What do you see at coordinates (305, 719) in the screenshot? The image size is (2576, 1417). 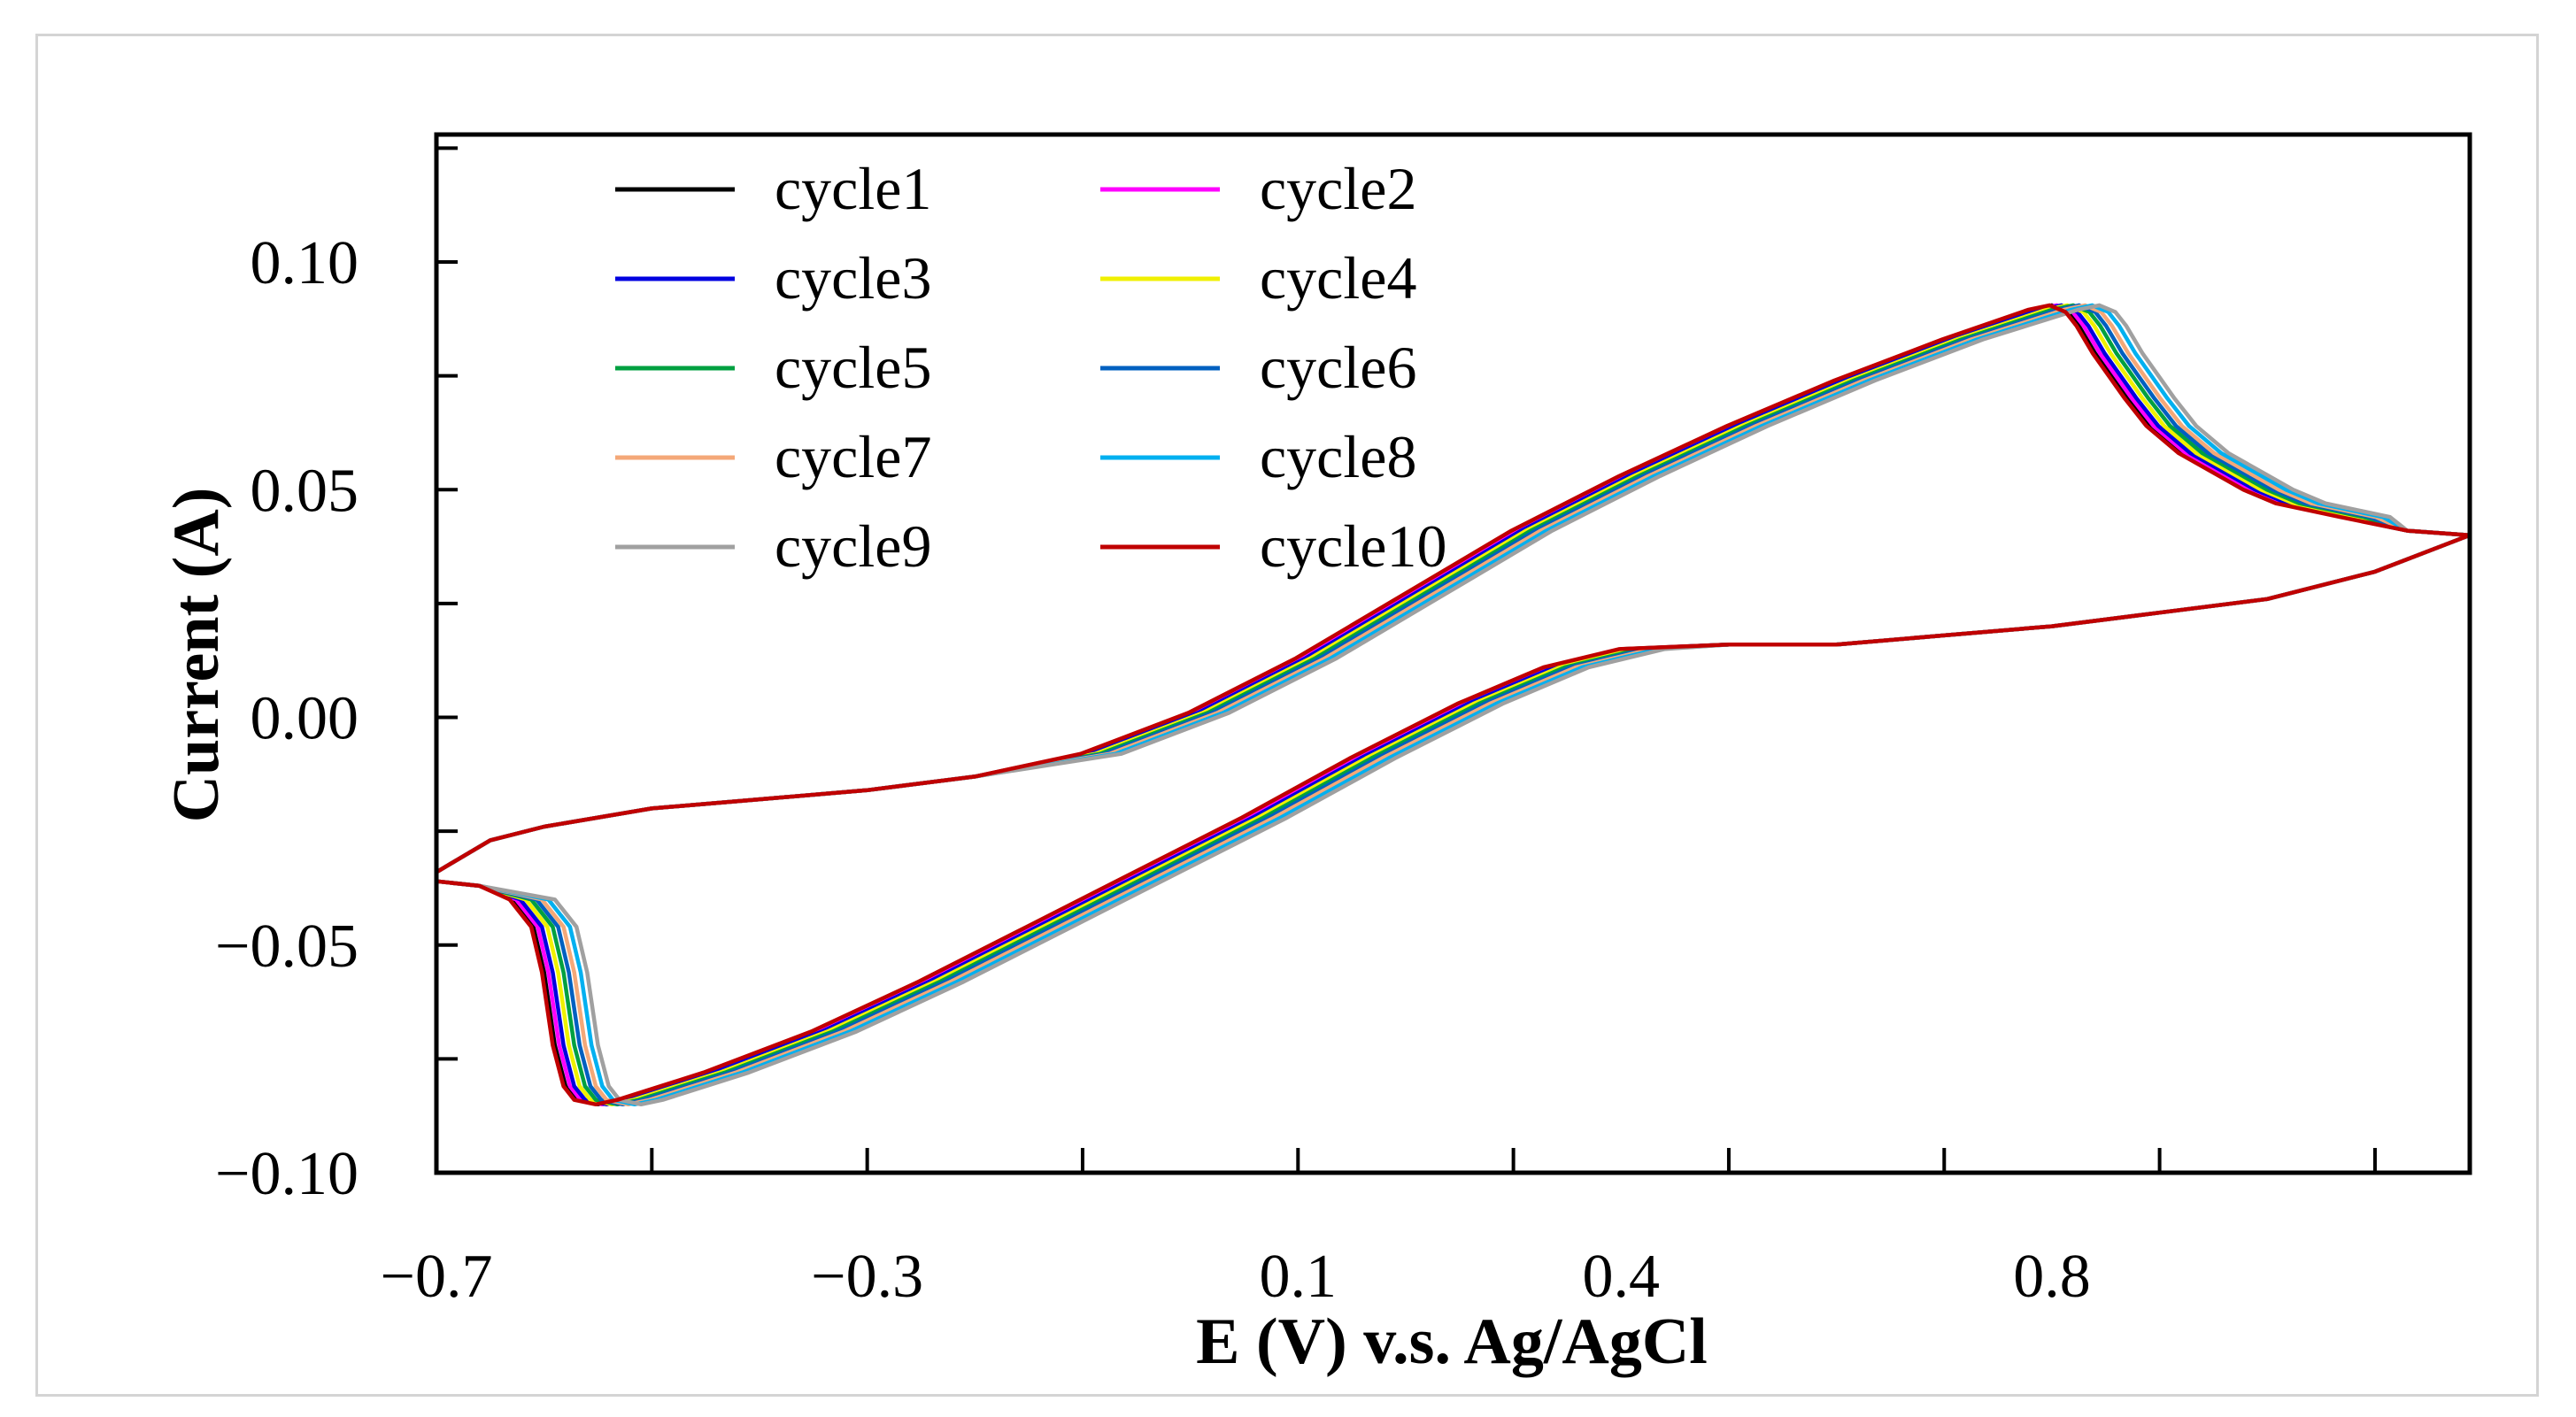 I see `y-tick-label: 0.00` at bounding box center [305, 719].